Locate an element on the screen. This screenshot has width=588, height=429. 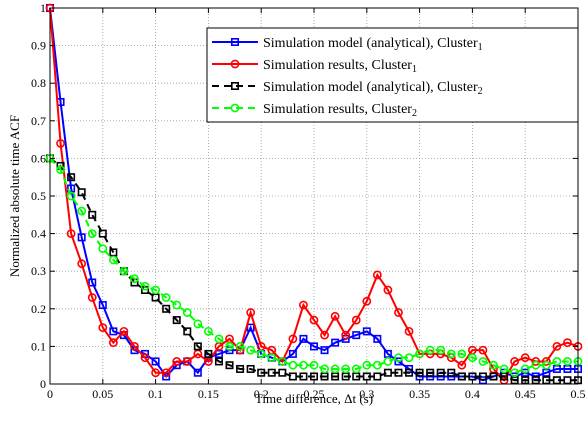
legend-entry-4: Simulation results, Cluster2 is located at coordinates (314, 110).